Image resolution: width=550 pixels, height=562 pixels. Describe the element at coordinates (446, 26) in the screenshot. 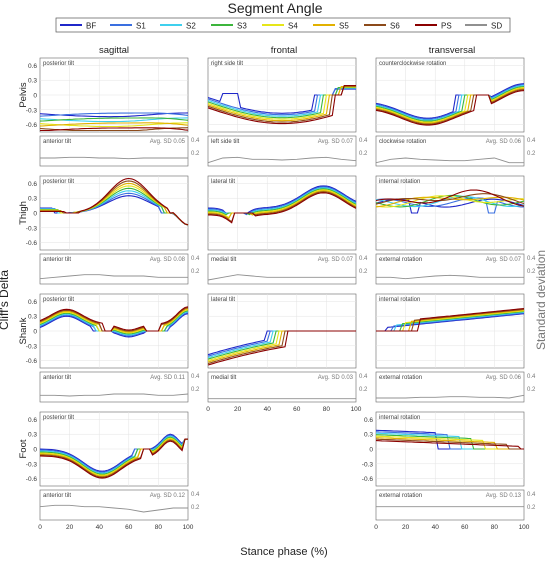

I see `legend-label-ps: PS` at that location.